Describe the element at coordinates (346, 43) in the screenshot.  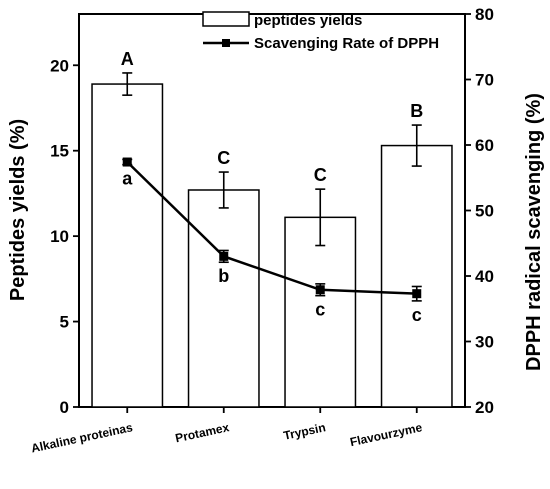
I see `legend-line-label: Scavenging Rate of DPPH` at that location.